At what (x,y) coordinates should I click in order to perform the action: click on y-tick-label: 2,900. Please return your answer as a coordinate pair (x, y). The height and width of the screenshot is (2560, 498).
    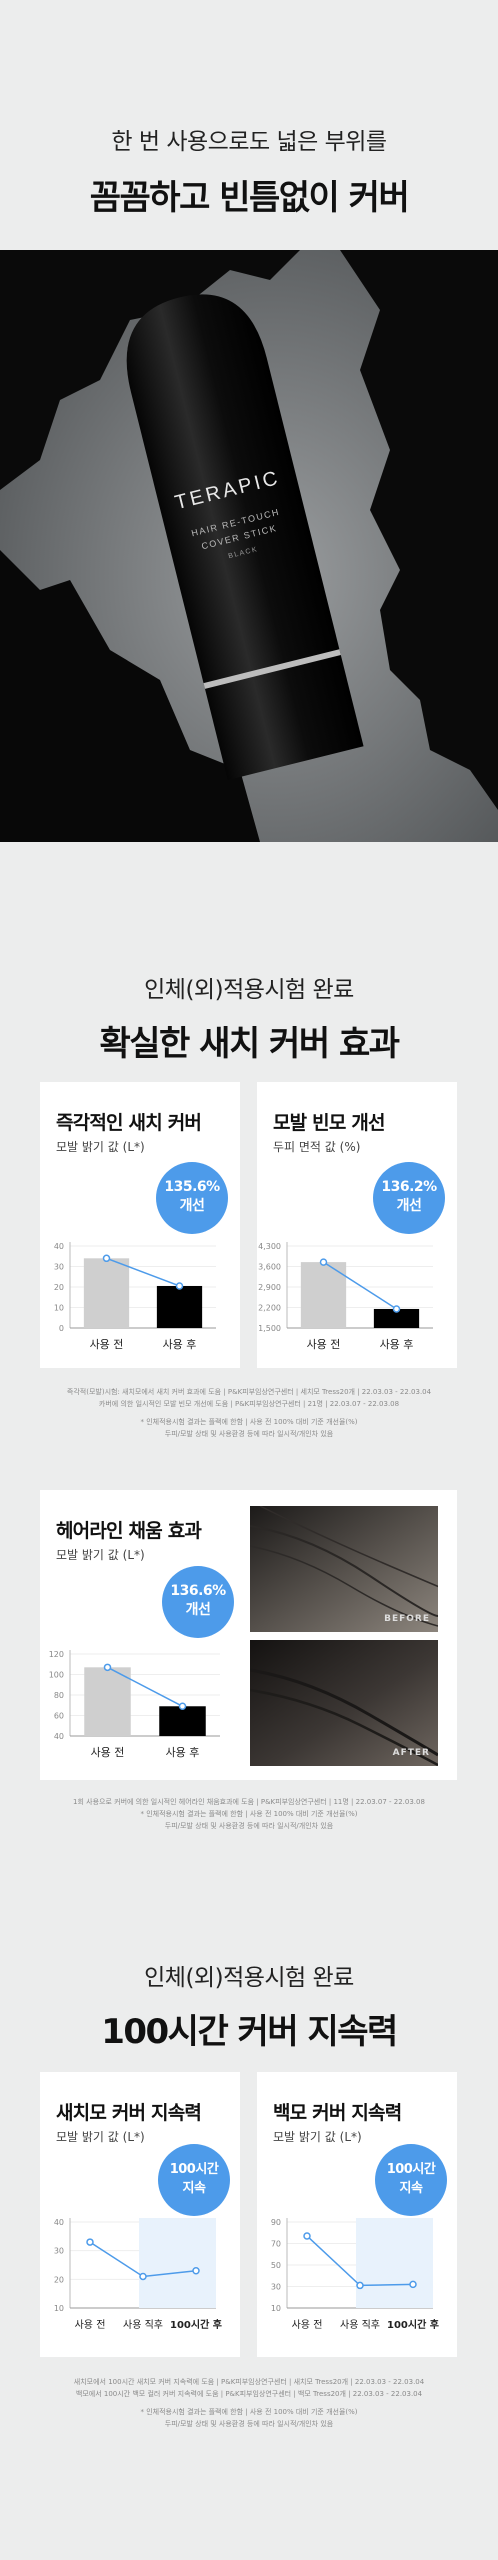
    Looking at the image, I should click on (269, 1287).